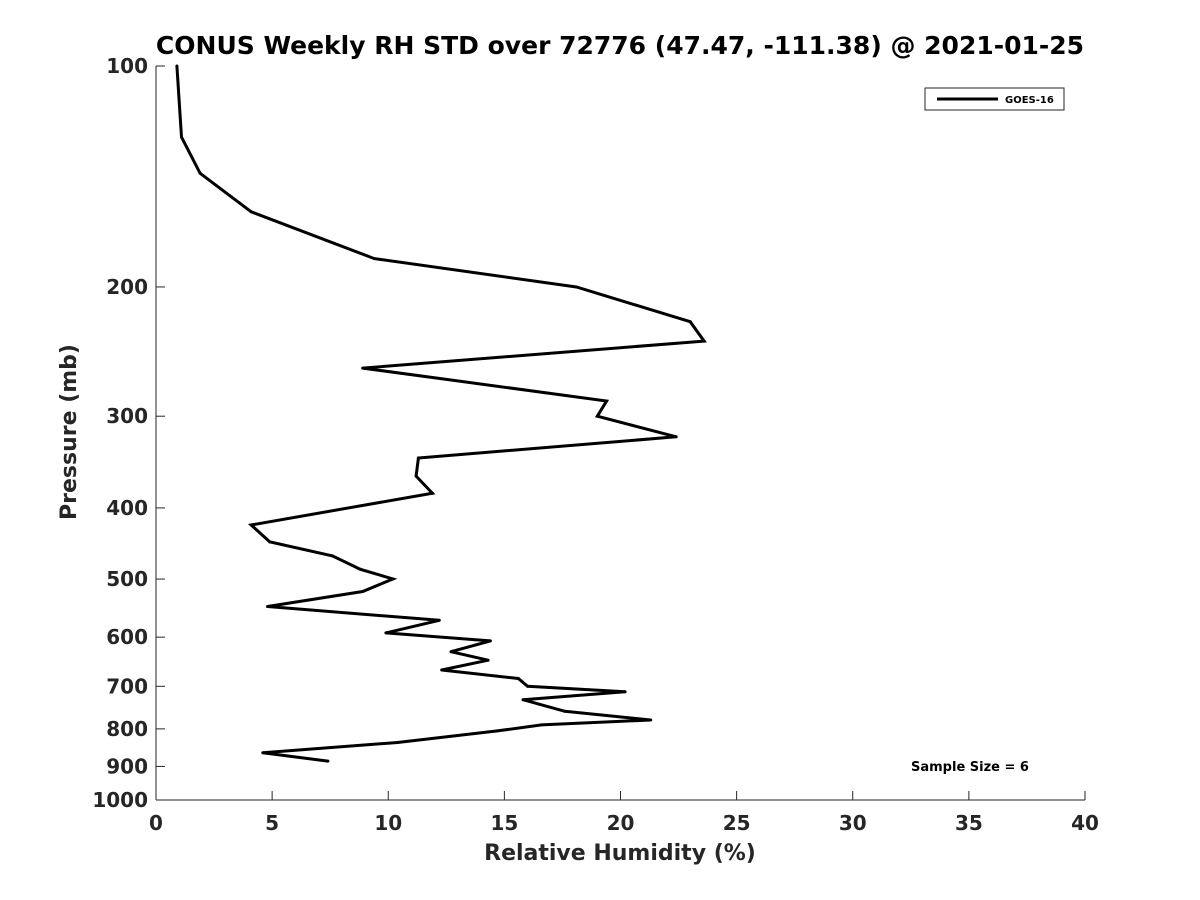 This screenshot has width=1200, height=900. What do you see at coordinates (620, 853) in the screenshot?
I see `x-axis-label: Relative Humidity (%)` at bounding box center [620, 853].